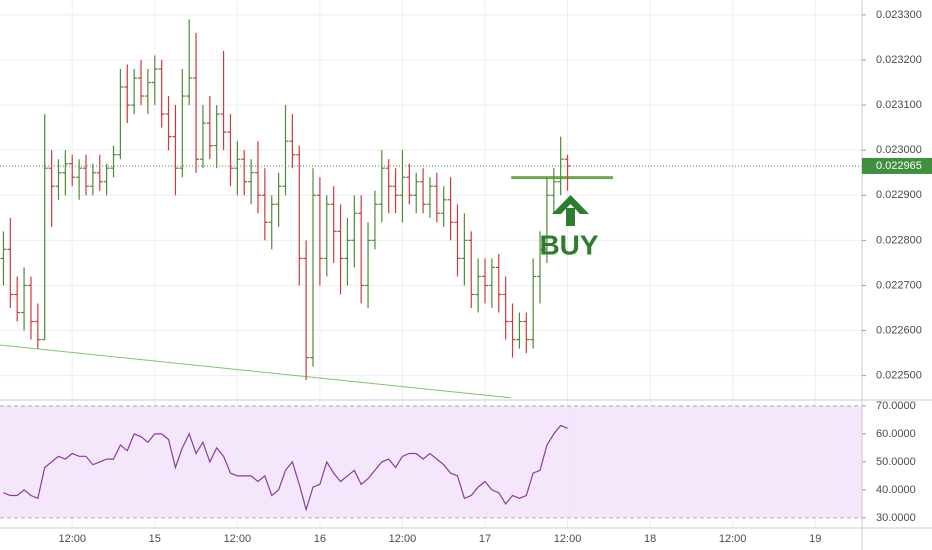 The width and height of the screenshot is (932, 550). I want to click on x-tick-label: 16, so click(320, 539).